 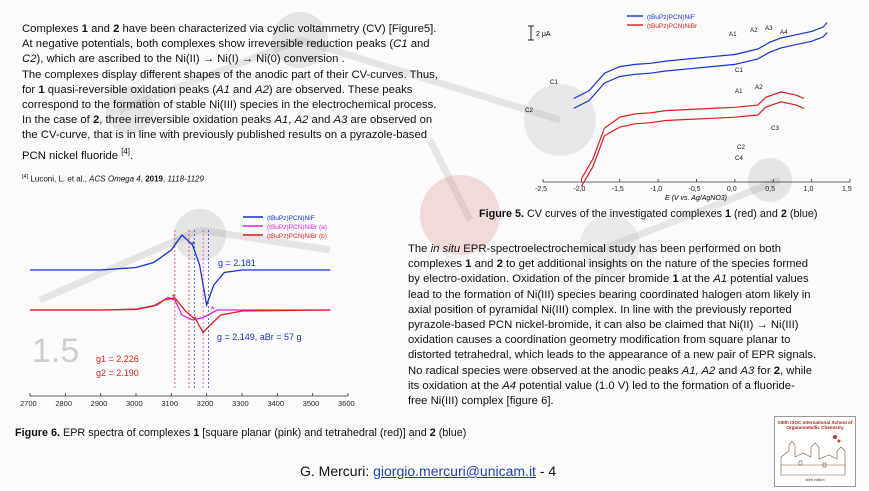 I want to click on intro-run: for, so click(x=30, y=89).